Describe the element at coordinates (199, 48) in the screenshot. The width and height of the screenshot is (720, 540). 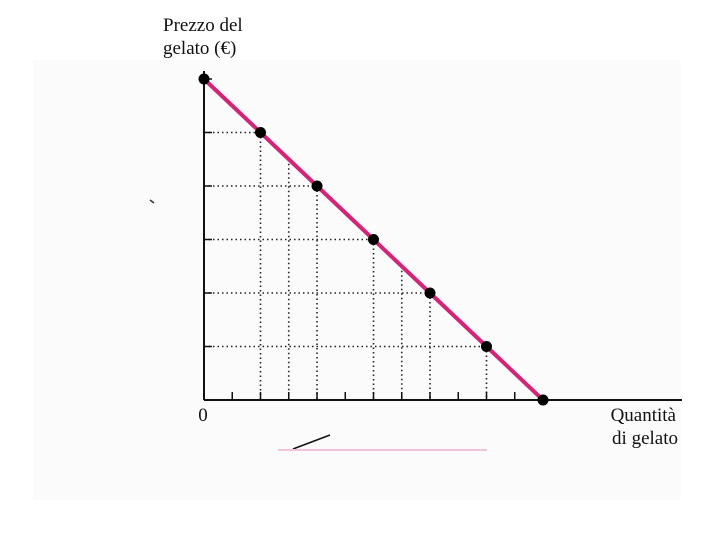
I see `y-axis-title-line-2: gelato (€)` at that location.